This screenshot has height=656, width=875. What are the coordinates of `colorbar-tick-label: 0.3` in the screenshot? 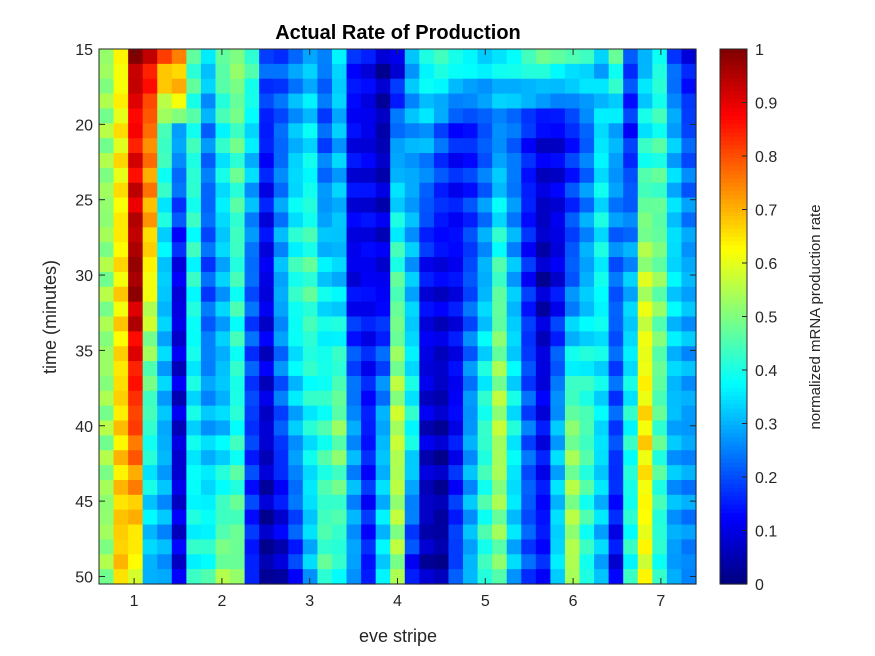 It's located at (766, 425).